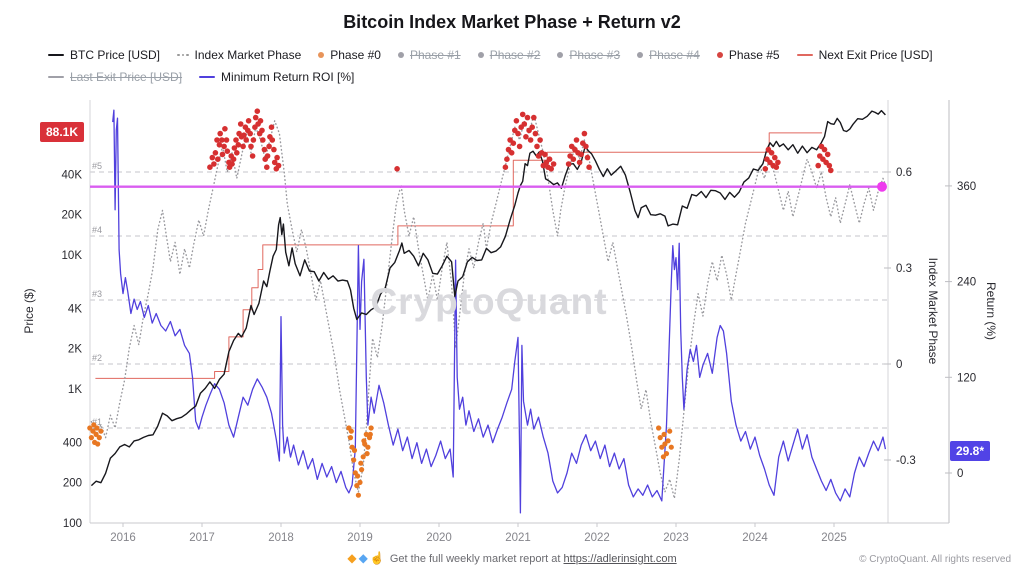  Describe the element at coordinates (72, 524) in the screenshot. I see `price-tick-label: 100` at that location.